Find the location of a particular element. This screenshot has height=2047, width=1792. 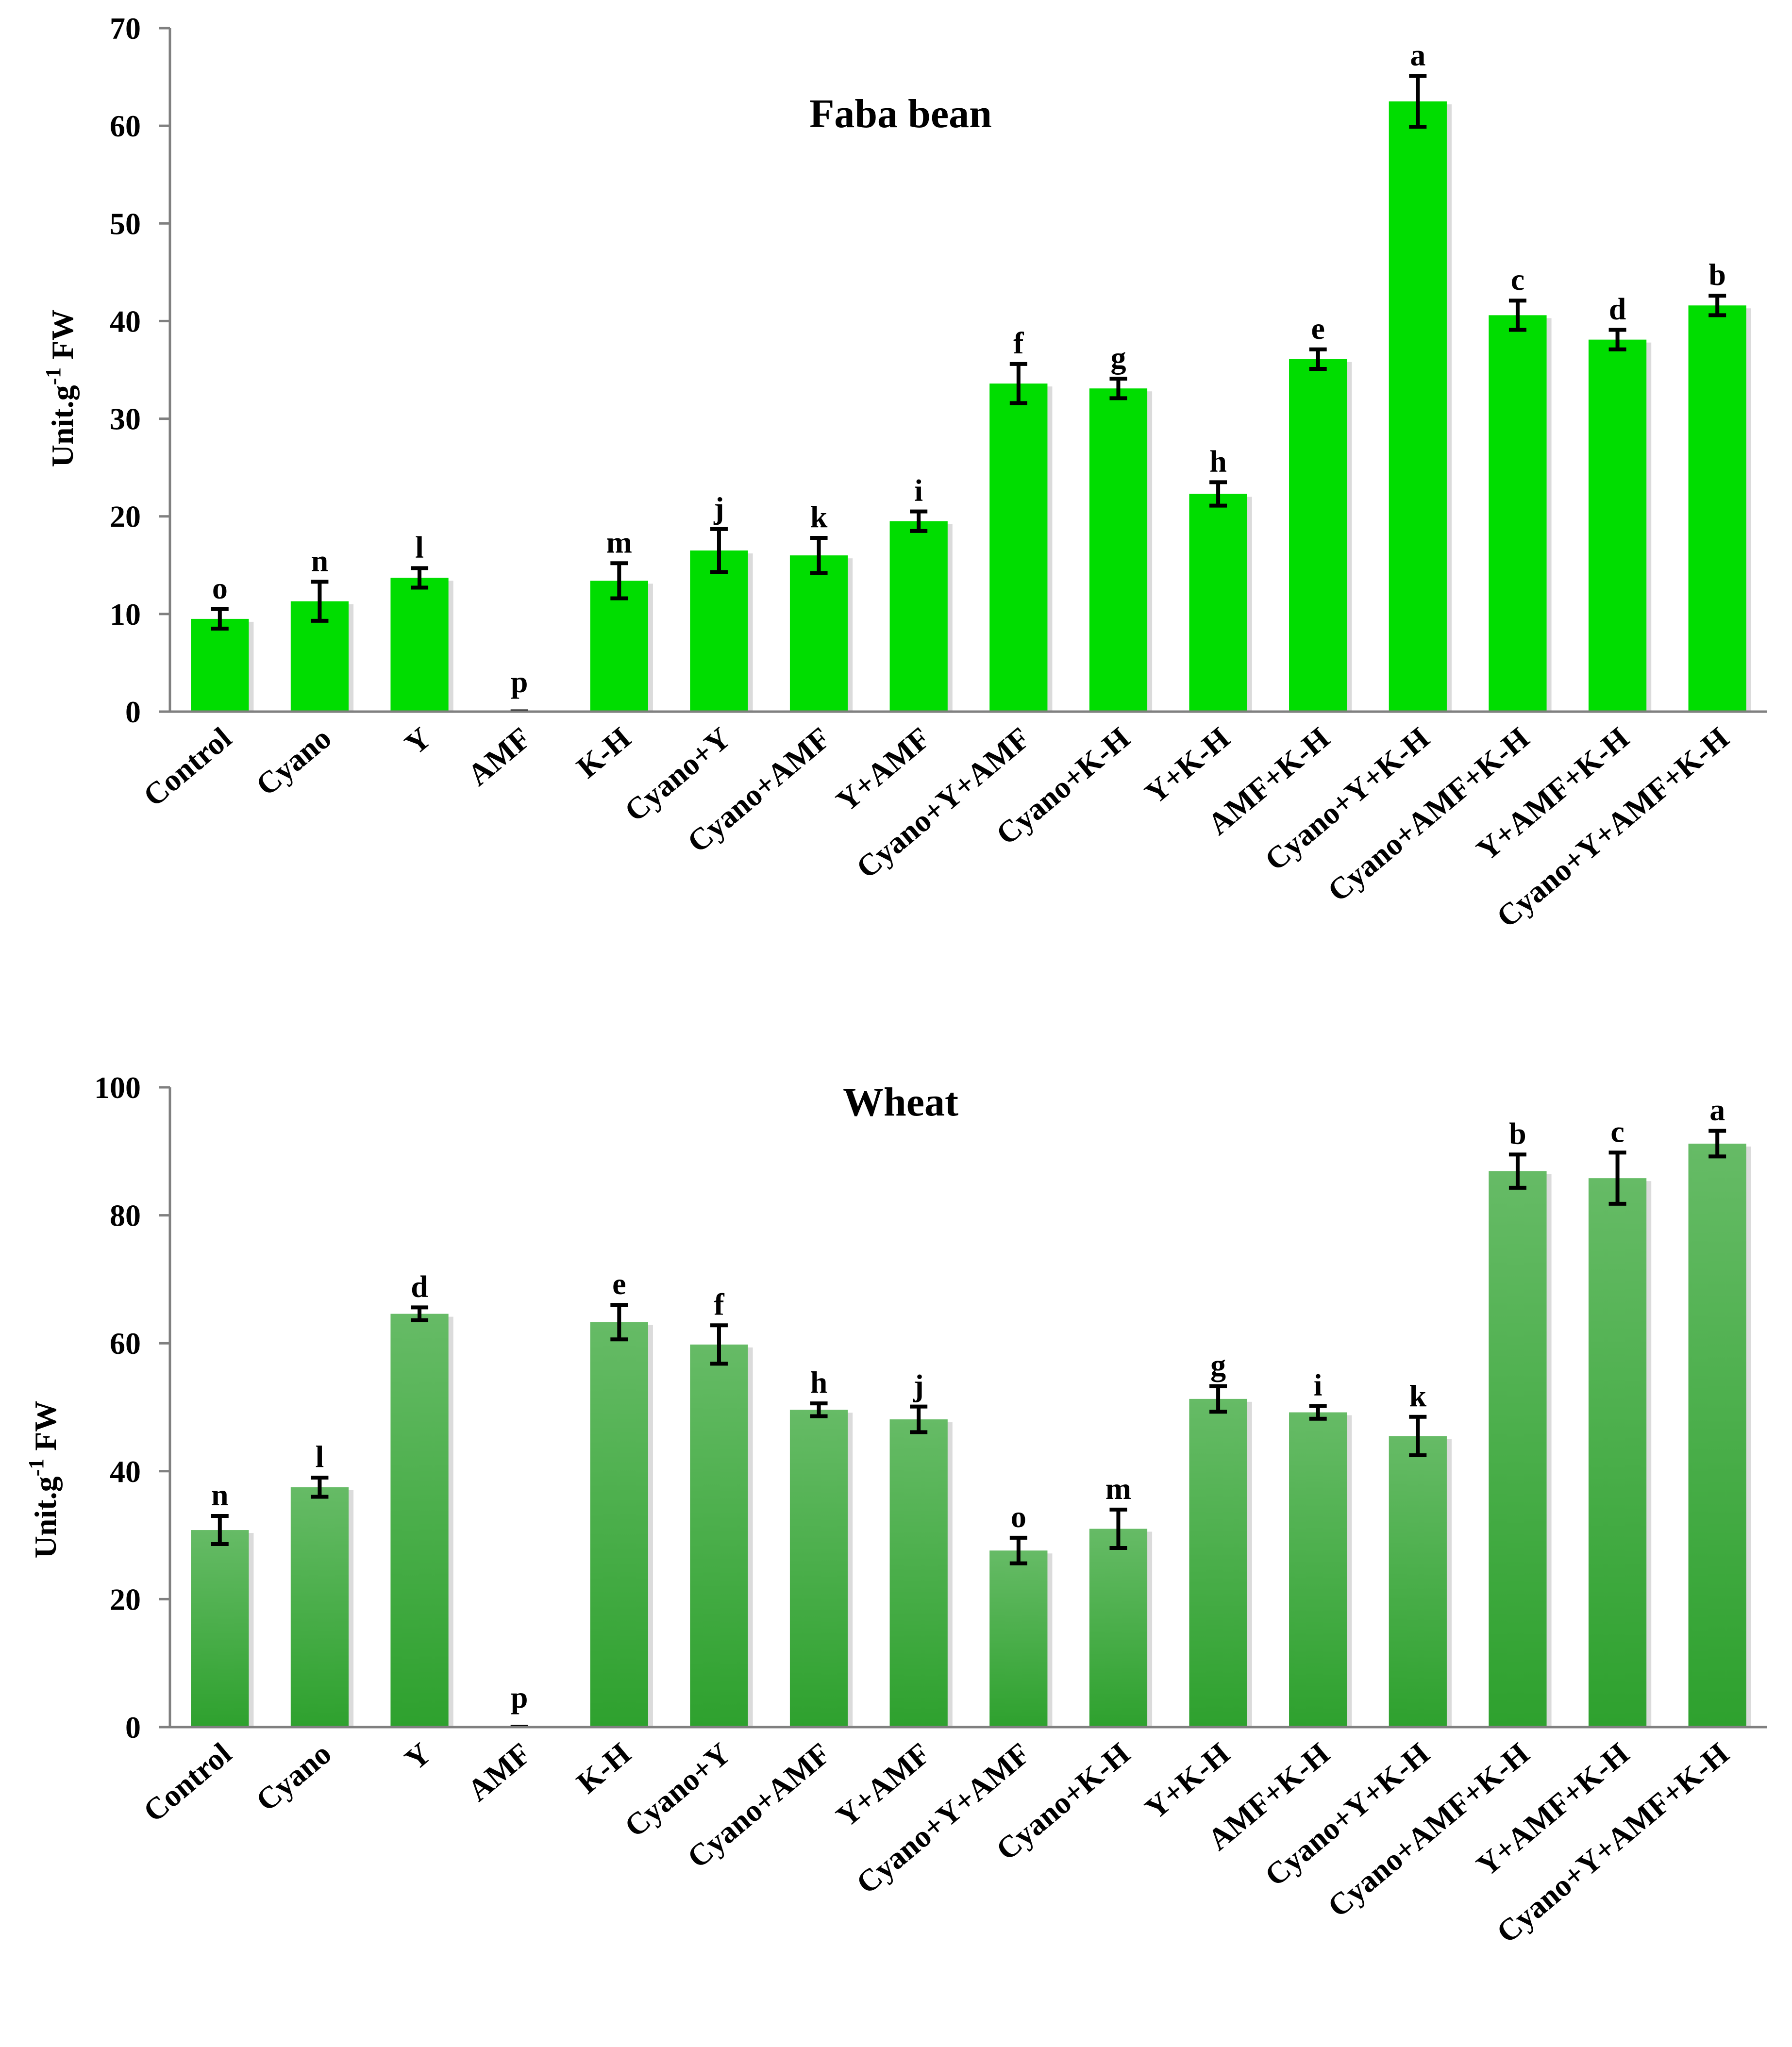

wheat-significance-letter: f is located at coordinates (719, 1304).